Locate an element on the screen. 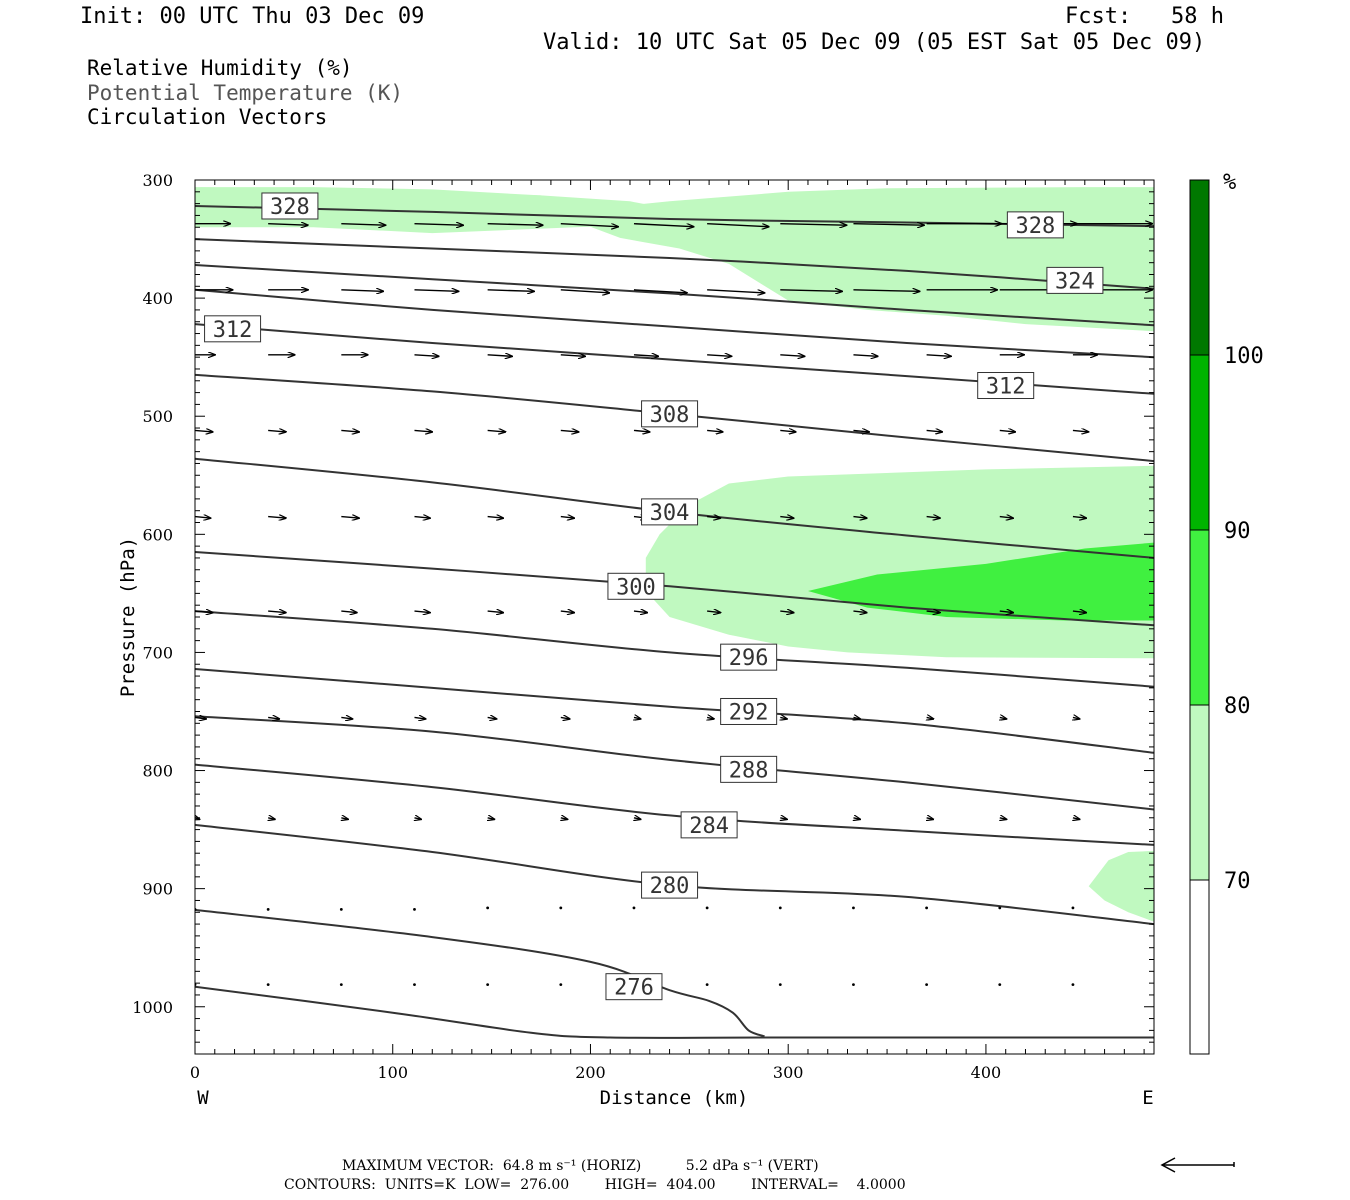 Image resolution: width=1350 pixels, height=1200 pixels. x-axis-east-label: E is located at coordinates (1147, 1098).